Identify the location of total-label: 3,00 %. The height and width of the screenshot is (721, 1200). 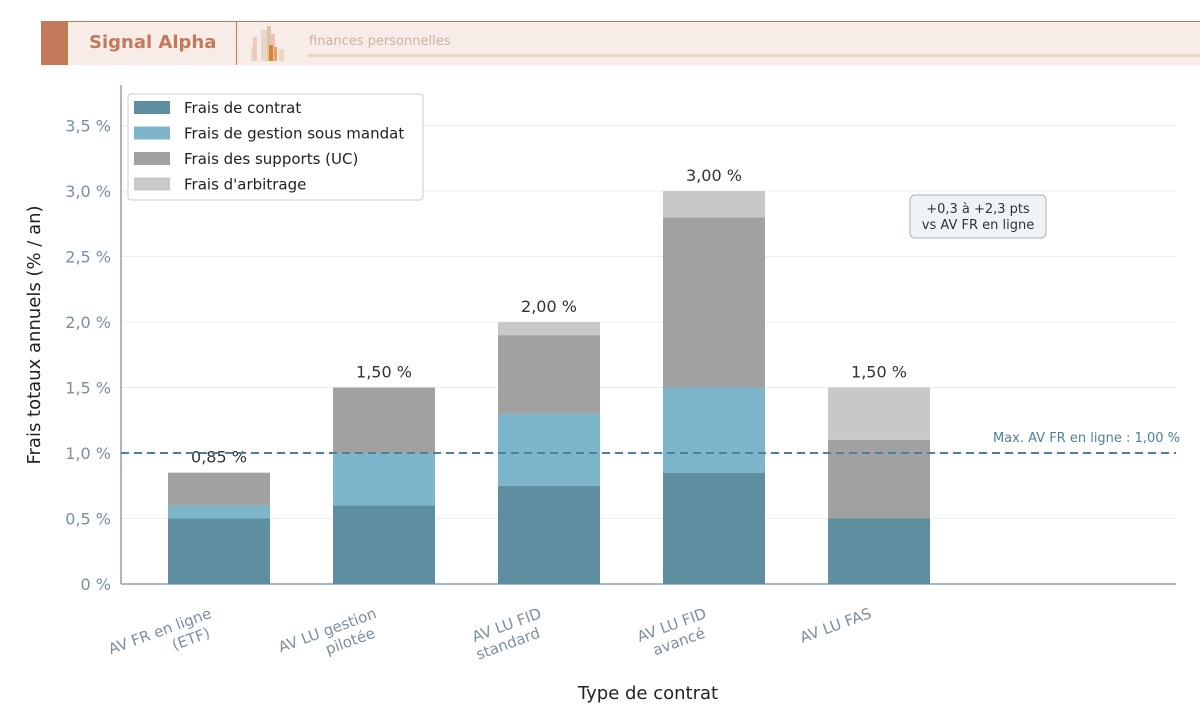
(714, 175).